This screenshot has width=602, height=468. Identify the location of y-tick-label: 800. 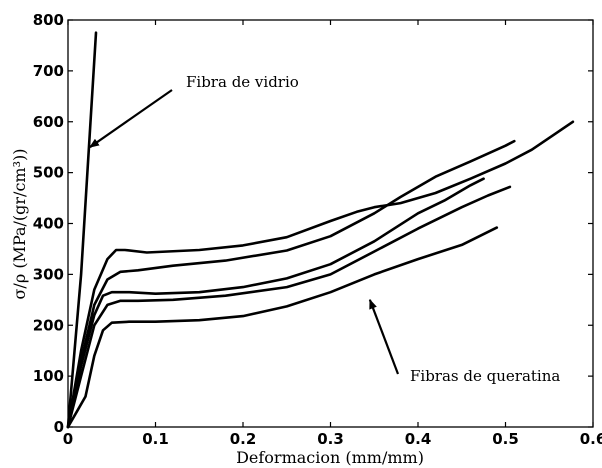
(48, 20).